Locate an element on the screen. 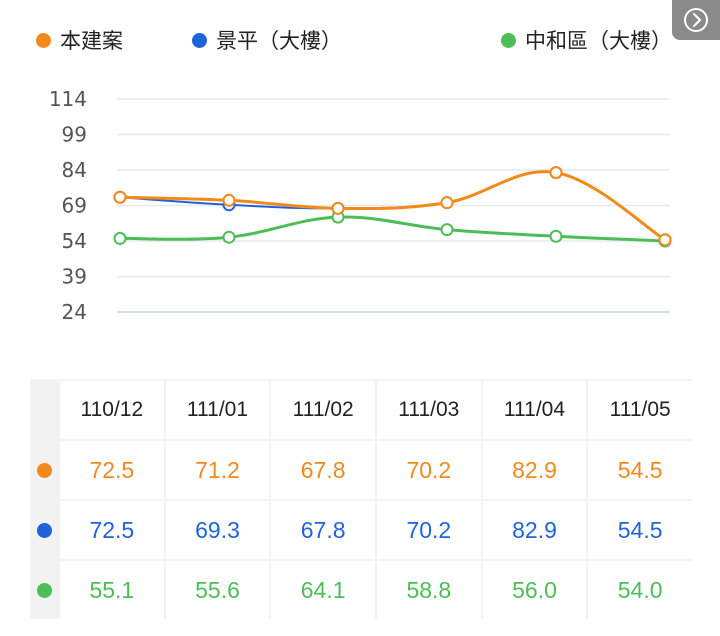 This screenshot has width=720, height=636. table-cell: 69.3 is located at coordinates (217, 530).